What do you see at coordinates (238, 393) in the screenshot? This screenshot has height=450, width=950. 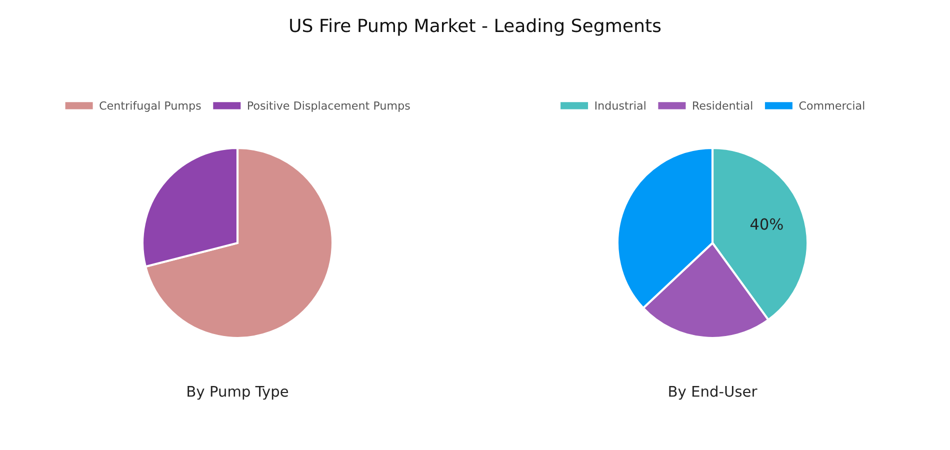 I see `text: By Pump Type` at bounding box center [238, 393].